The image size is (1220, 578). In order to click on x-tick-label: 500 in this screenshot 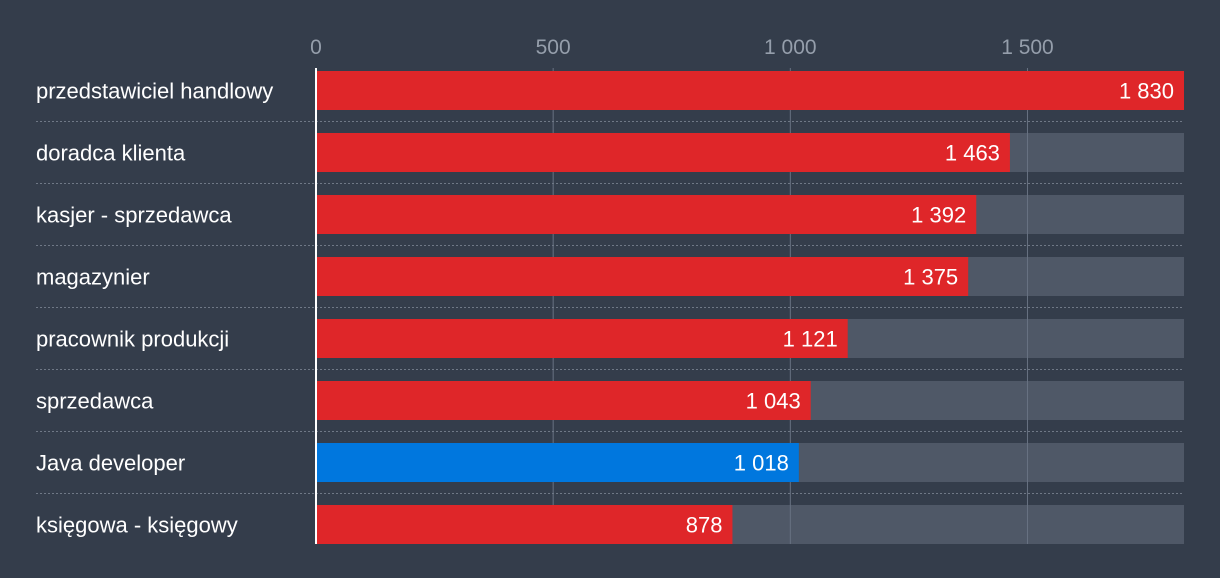, I will do `click(553, 47)`.